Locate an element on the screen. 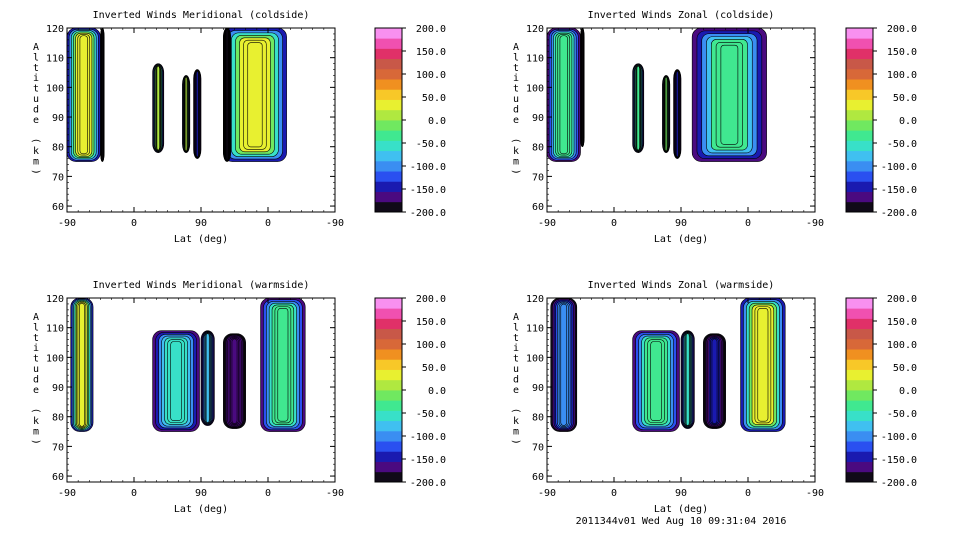 The height and width of the screenshot is (540, 960). contour-regions is located at coordinates (668, 365).